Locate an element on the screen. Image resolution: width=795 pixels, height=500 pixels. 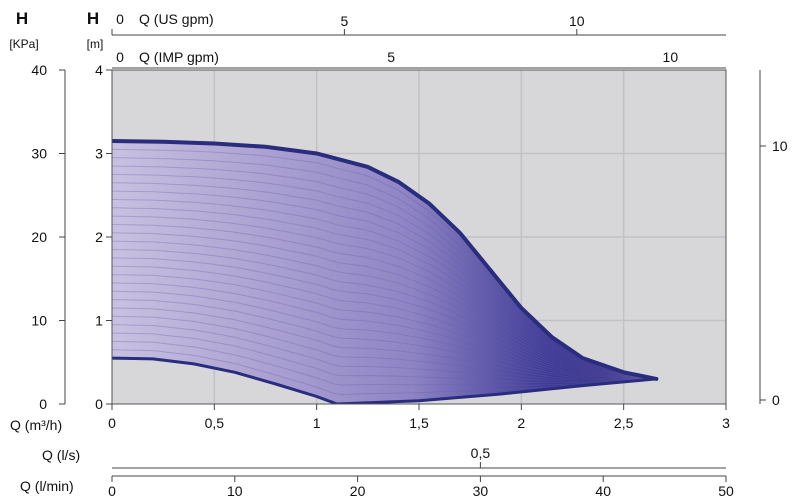
q-lmin-label: Q (l/min) is located at coordinates (47, 486).